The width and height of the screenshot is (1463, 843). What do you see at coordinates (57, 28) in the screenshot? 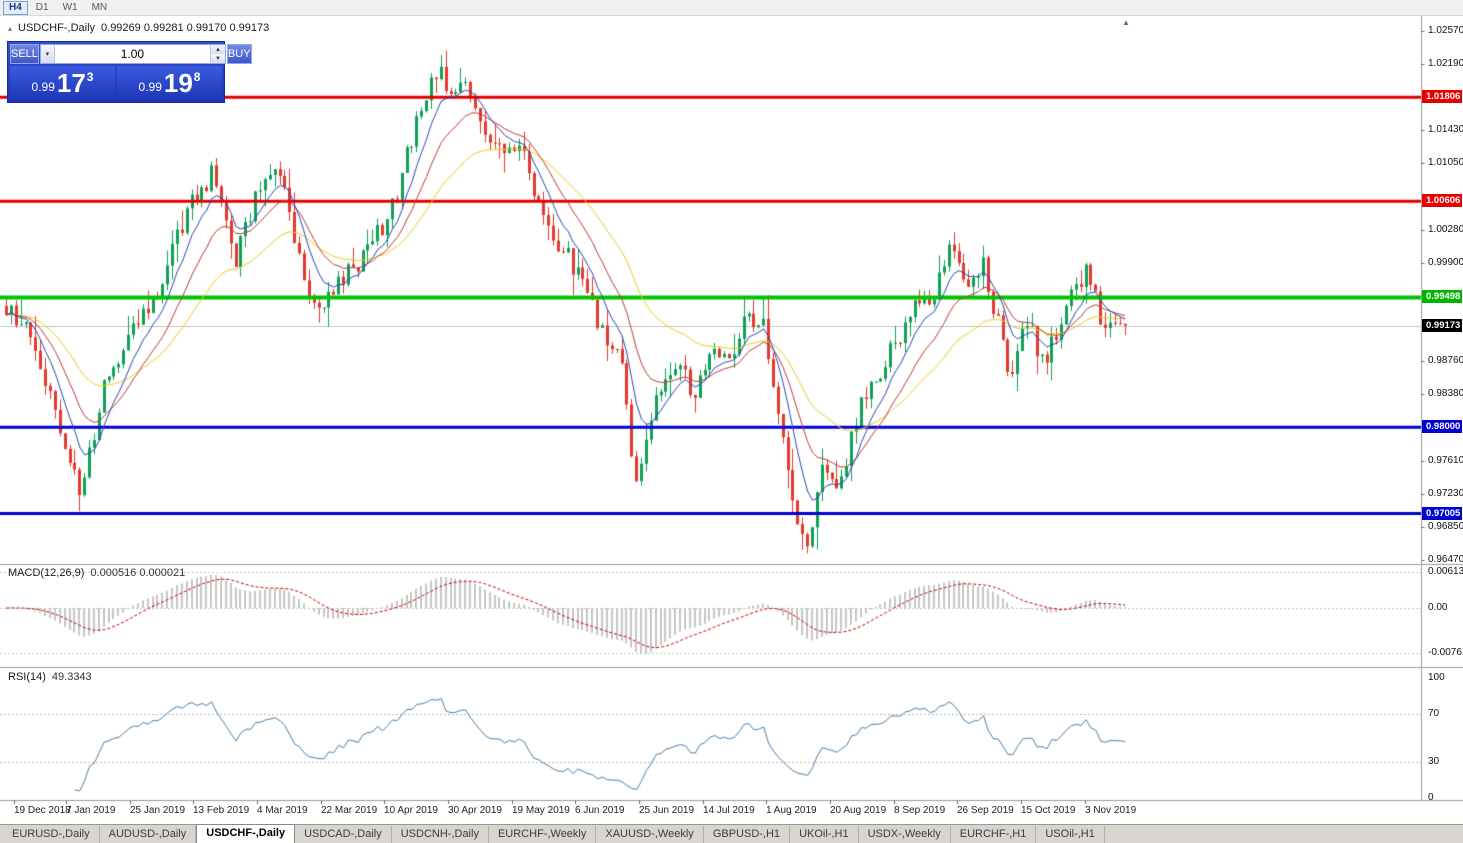
I see `chart-symbol-label: USDCHF-,Daily` at bounding box center [57, 28].